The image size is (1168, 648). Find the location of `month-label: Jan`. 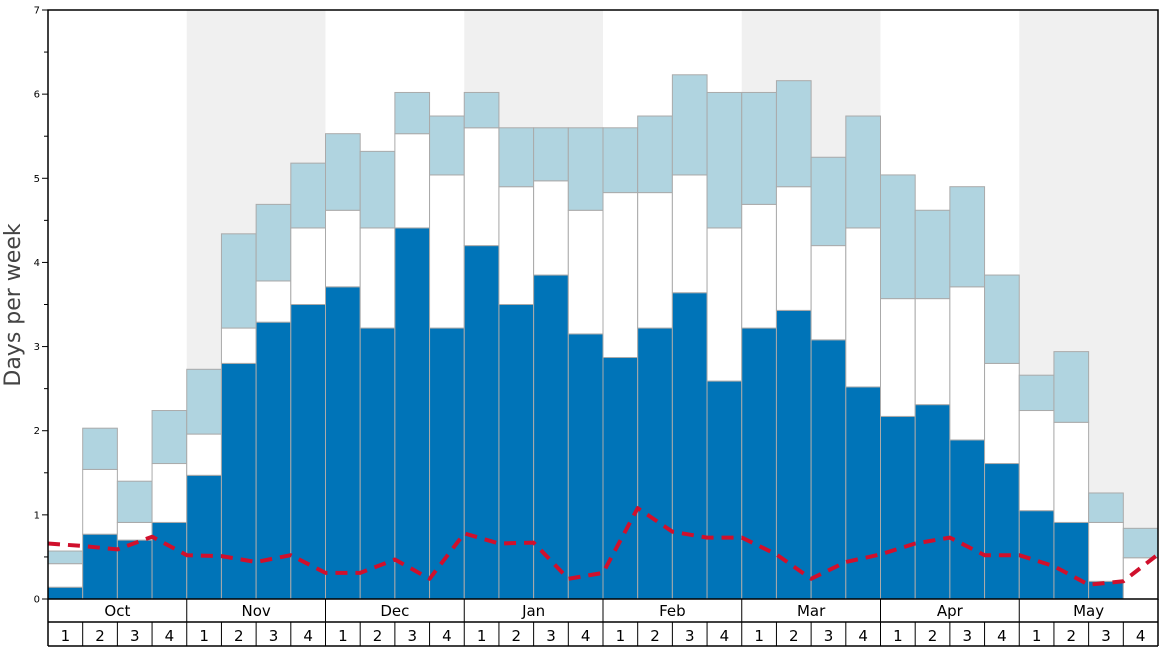

month-label: Jan is located at coordinates (533, 611).